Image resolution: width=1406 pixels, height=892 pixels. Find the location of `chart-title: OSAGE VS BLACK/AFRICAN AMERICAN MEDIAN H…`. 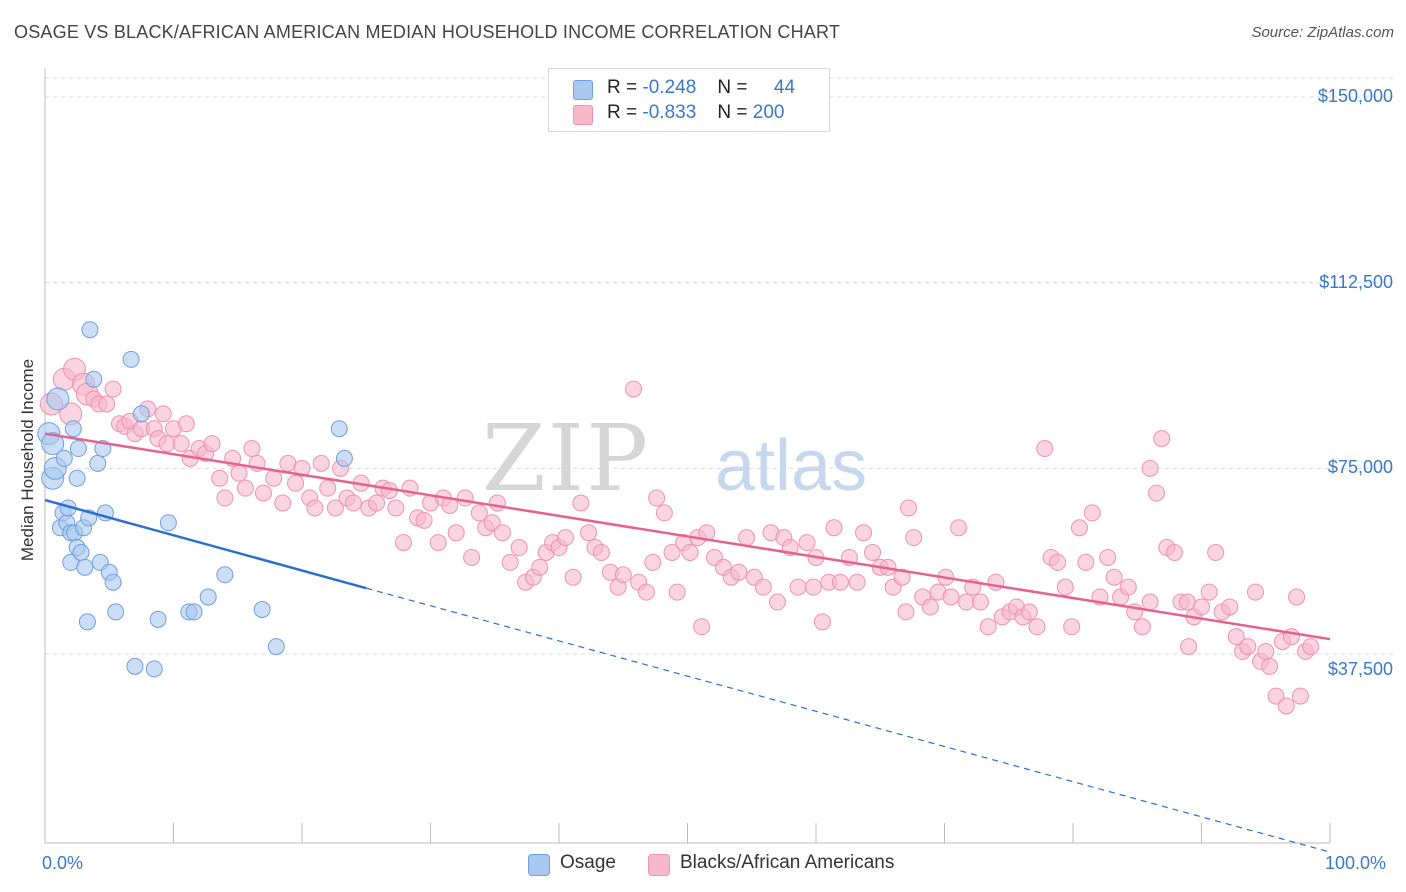

chart-title: OSAGE VS BLACK/AFRICAN AMERICAN MEDIAN H… is located at coordinates (427, 32).